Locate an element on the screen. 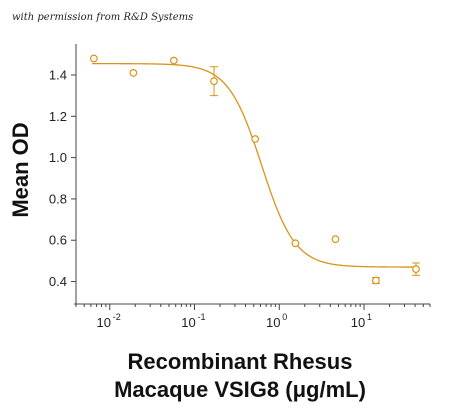 This screenshot has height=410, width=450. x-tick-exponent: -1 is located at coordinates (202, 317).